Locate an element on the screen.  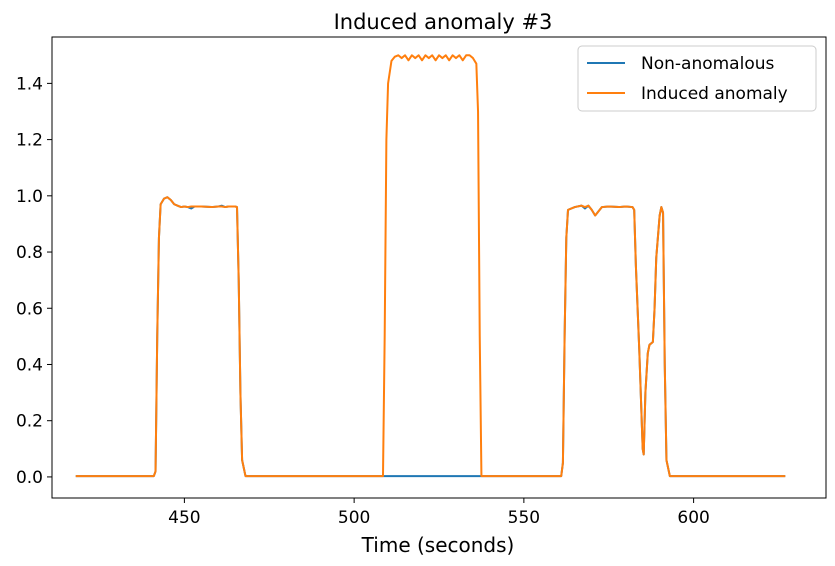
y-tick-label-0.4: 0.4 is located at coordinates (29, 365).